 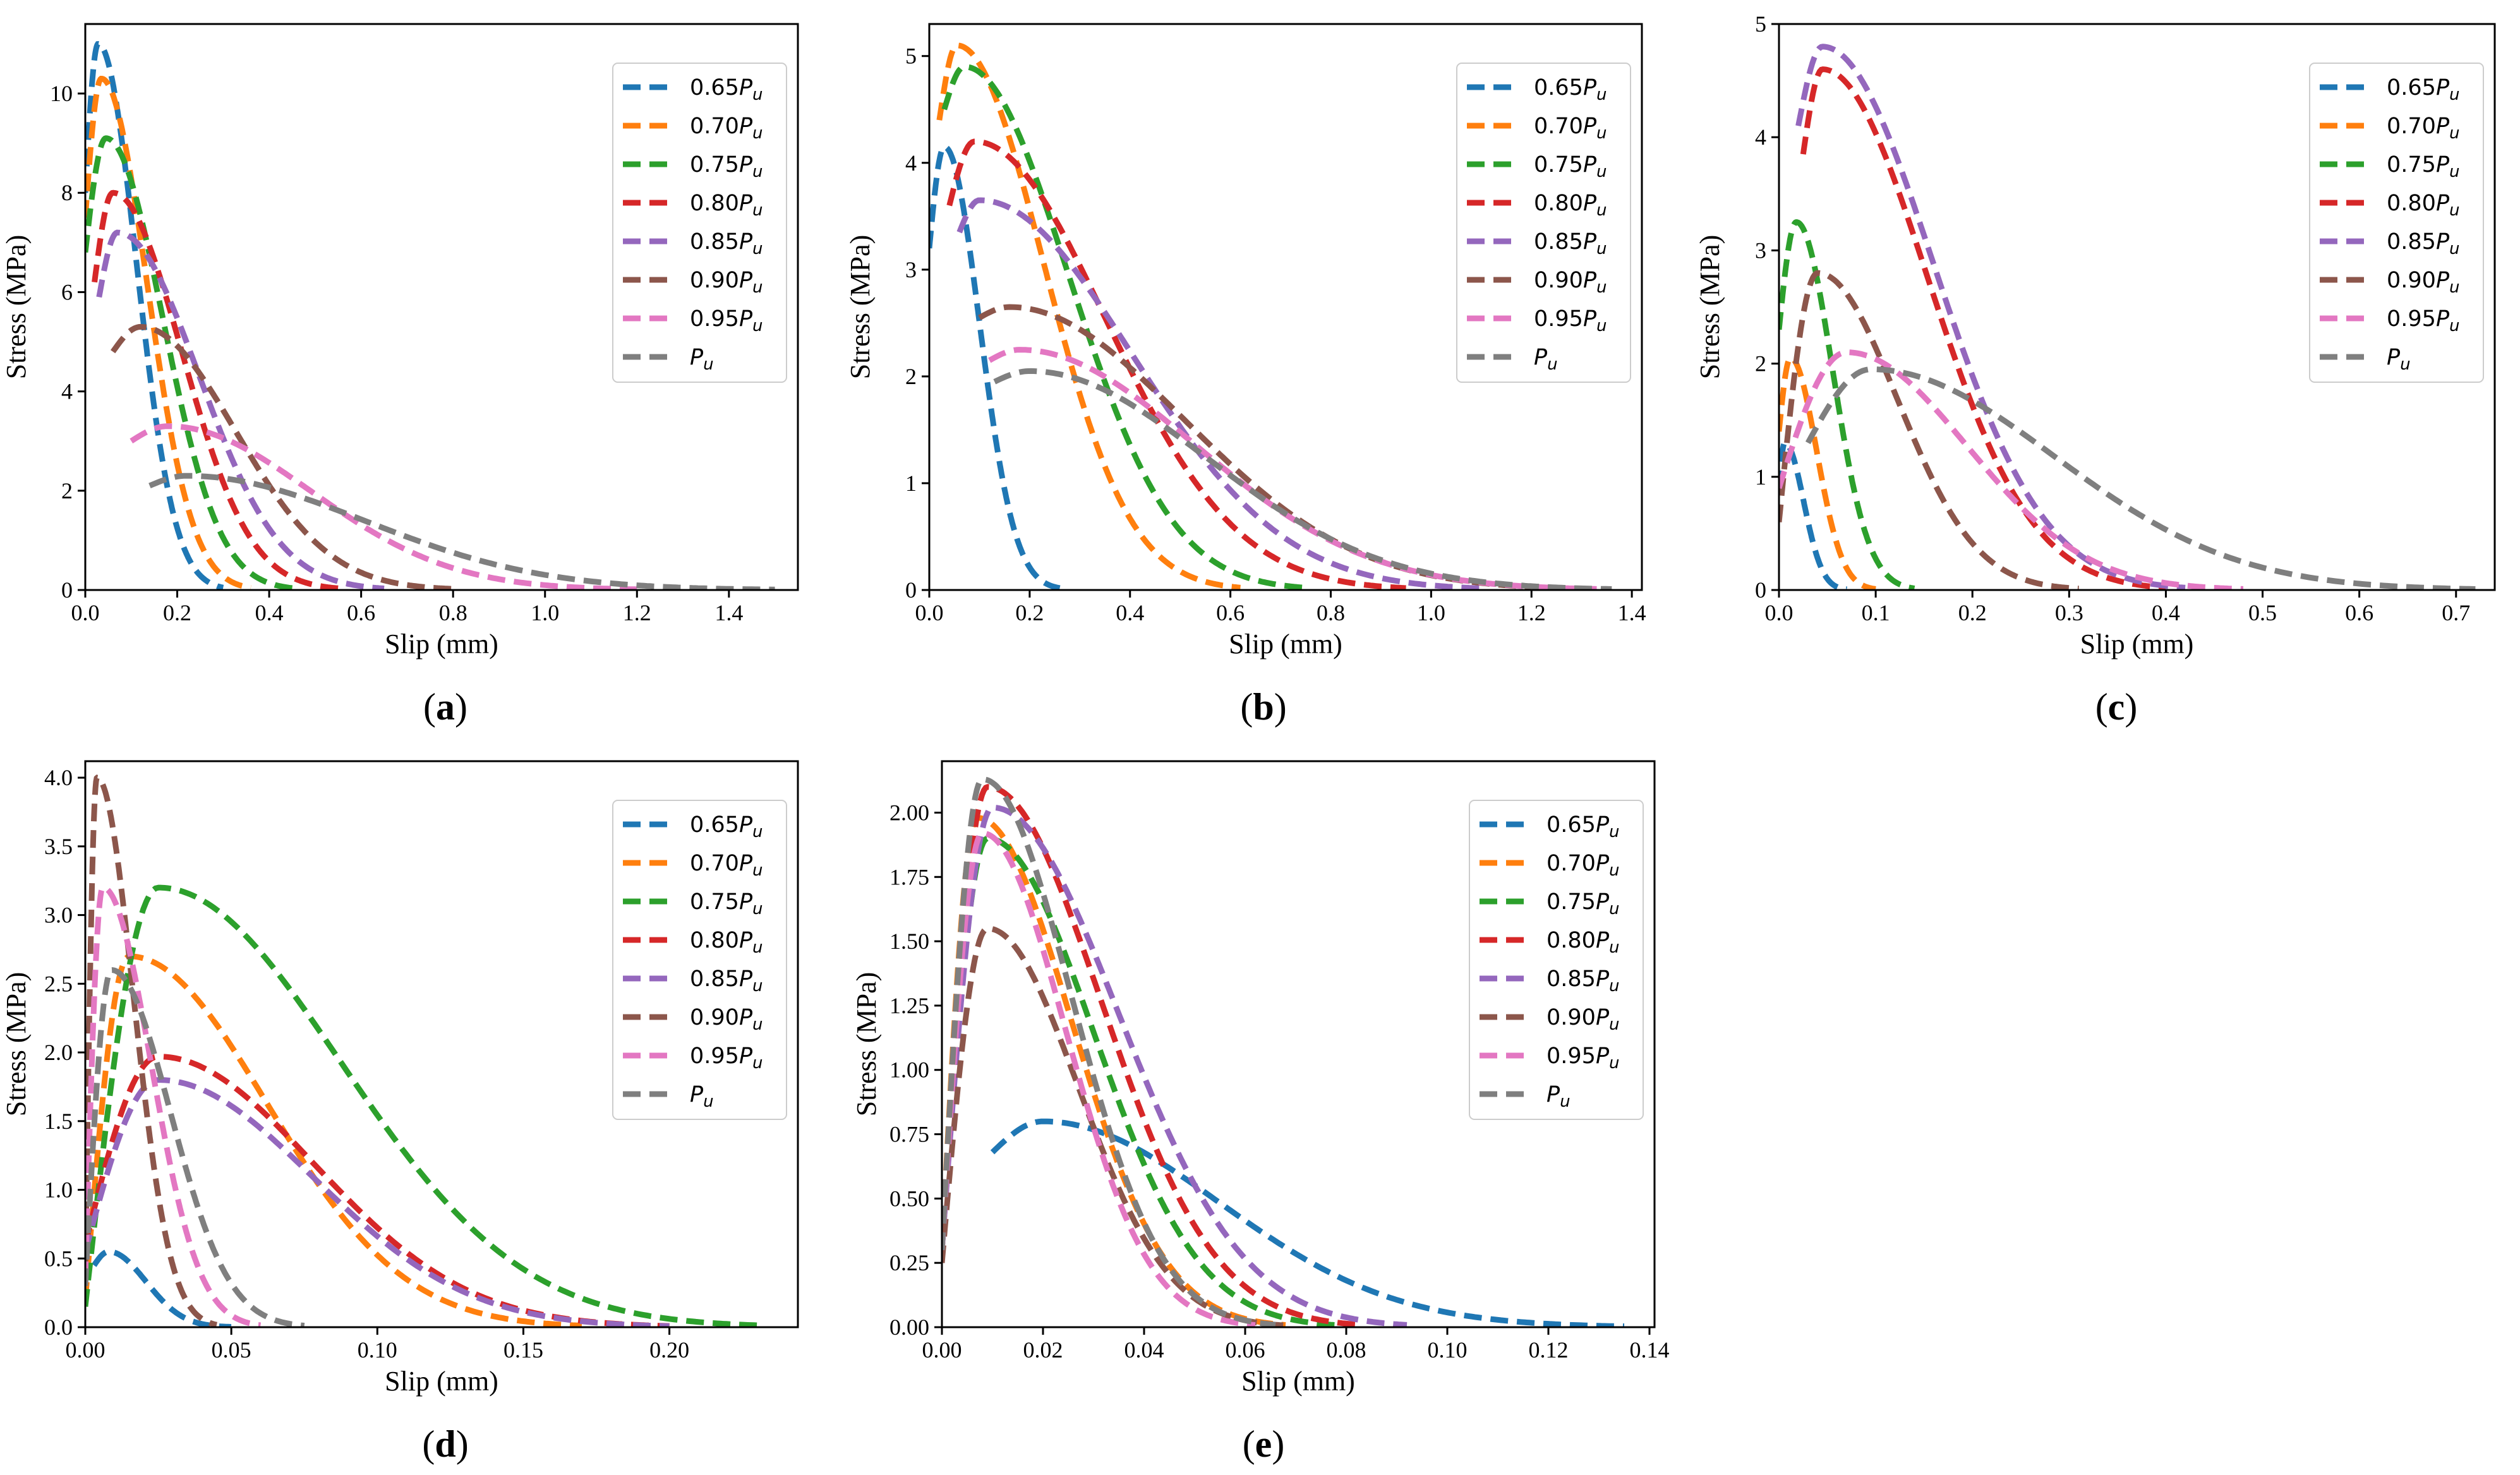 I want to click on y-tick-label: 2.0, so click(x=58, y=1052).